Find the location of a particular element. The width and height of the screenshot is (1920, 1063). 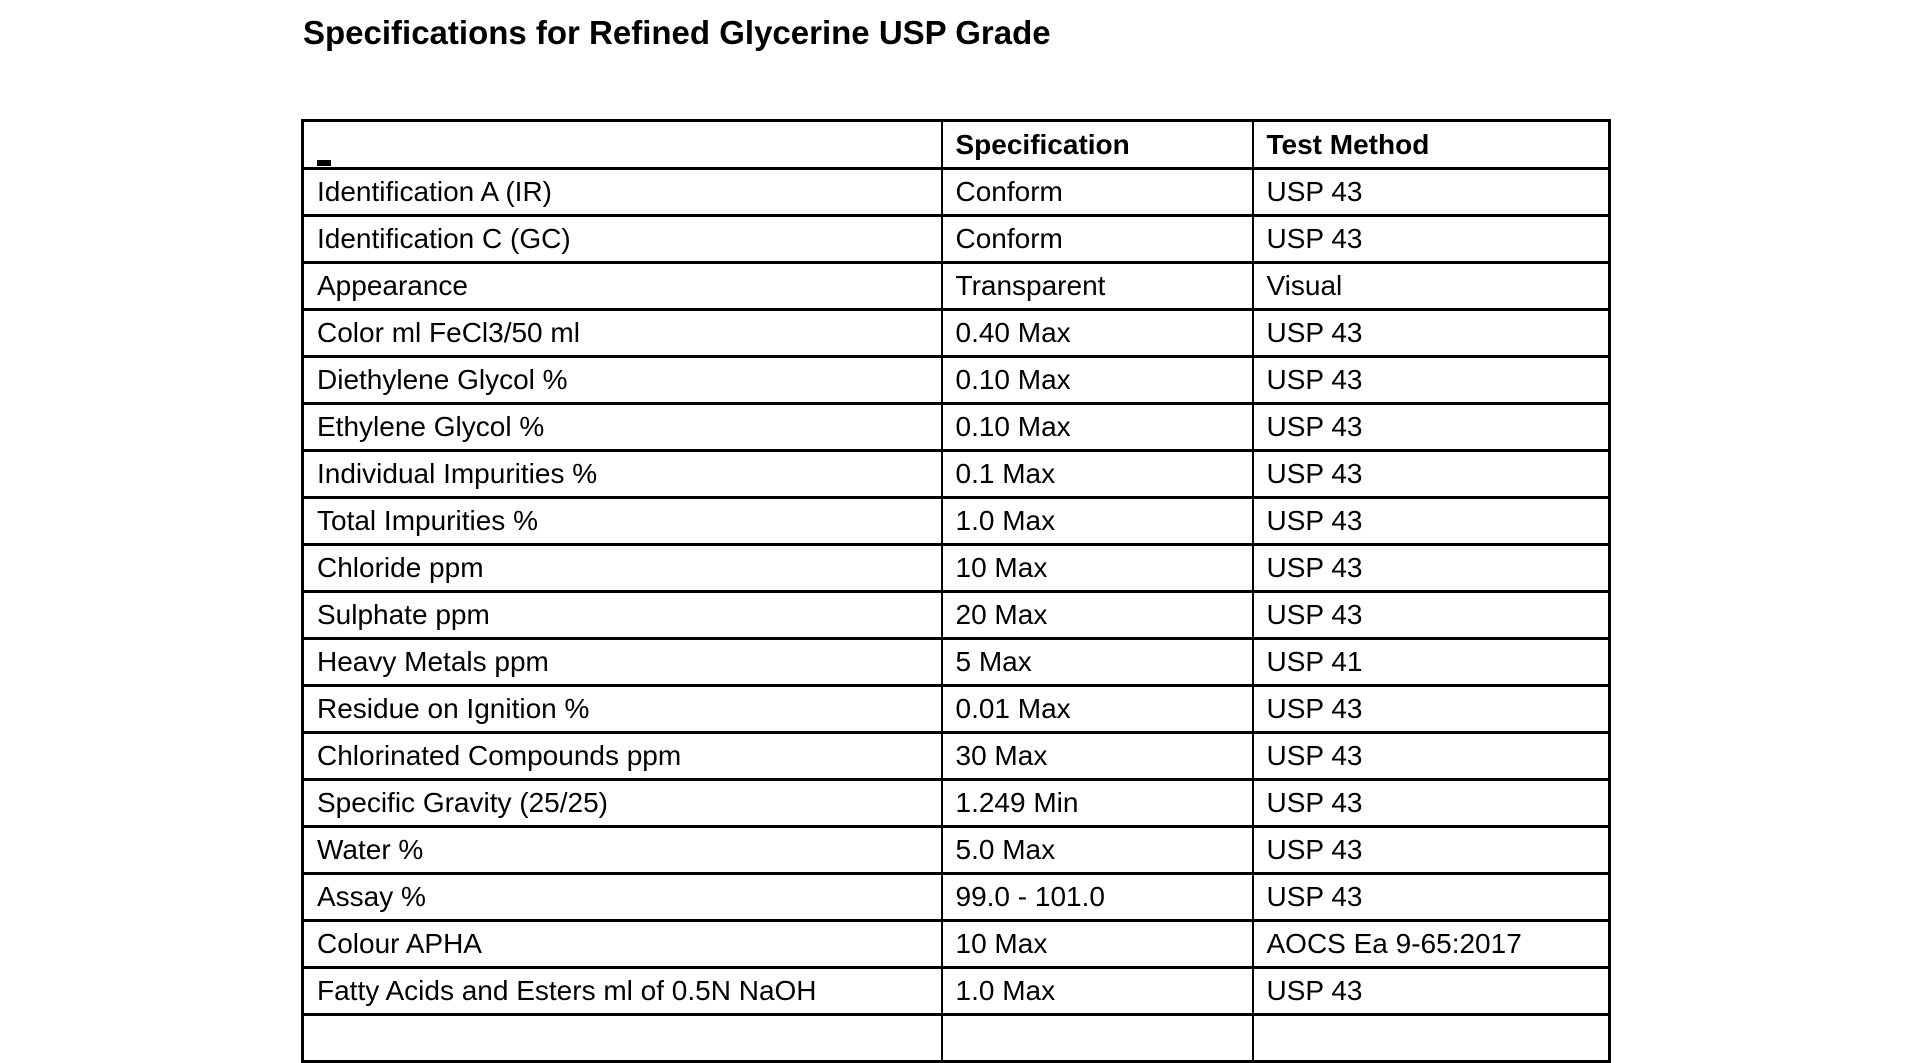

table-row: Assay % 99.0 - 101.0 USP 43 is located at coordinates (956, 897).